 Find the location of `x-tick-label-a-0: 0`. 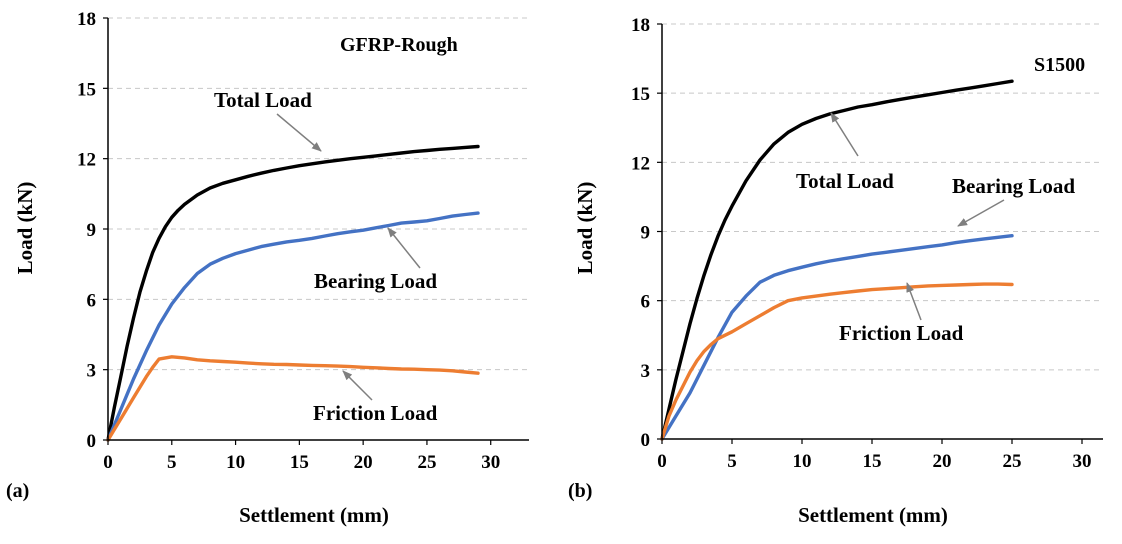

x-tick-label-a-0: 0 is located at coordinates (108, 462).